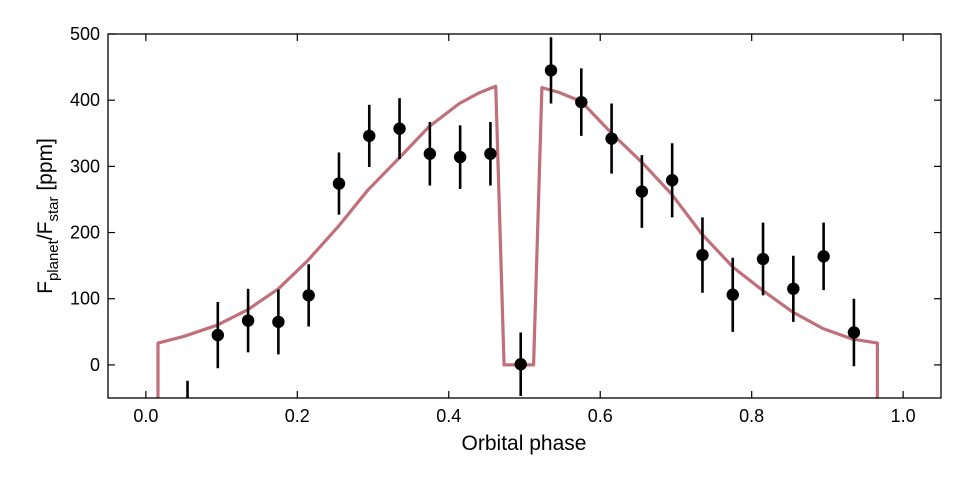 Image resolution: width=966 pixels, height=483 pixels. I want to click on y-tick-label: 500, so click(85, 34).